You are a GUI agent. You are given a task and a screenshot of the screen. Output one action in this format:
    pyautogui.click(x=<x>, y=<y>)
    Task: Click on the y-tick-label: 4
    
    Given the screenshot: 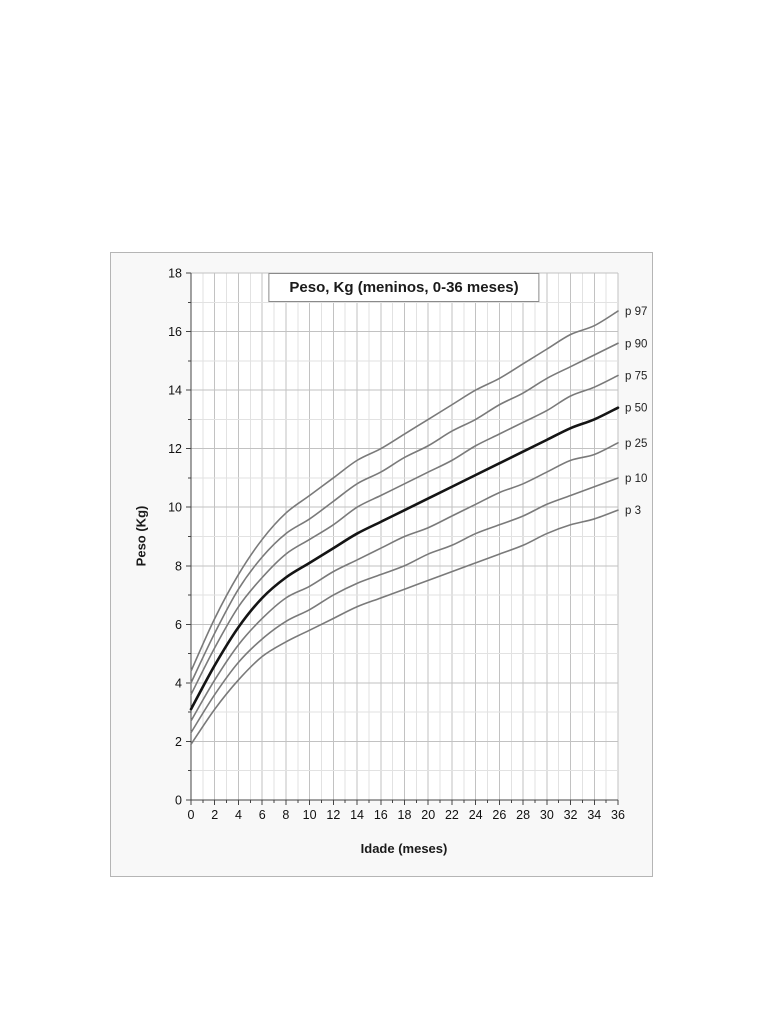 What is the action you would take?
    pyautogui.click(x=178, y=683)
    